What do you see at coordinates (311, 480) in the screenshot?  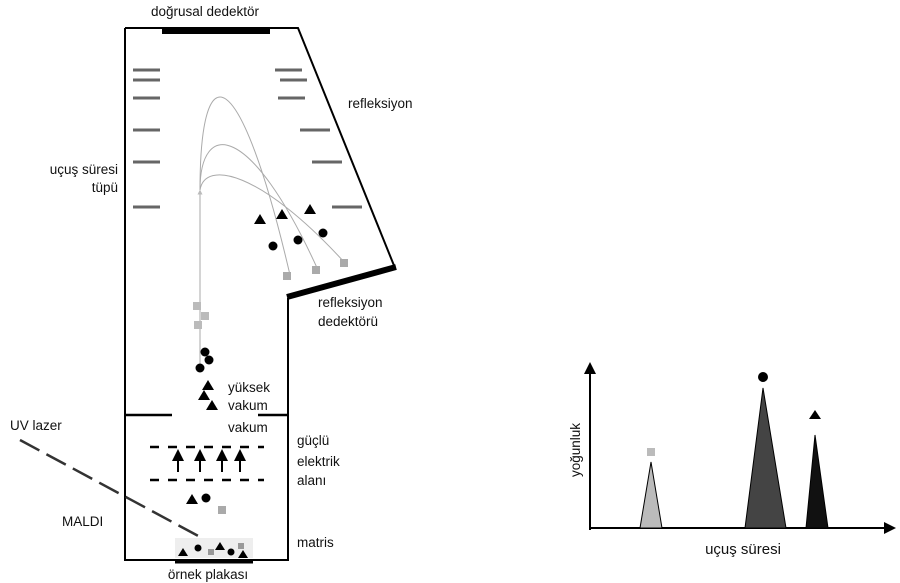 I see `label: alanı` at bounding box center [311, 480].